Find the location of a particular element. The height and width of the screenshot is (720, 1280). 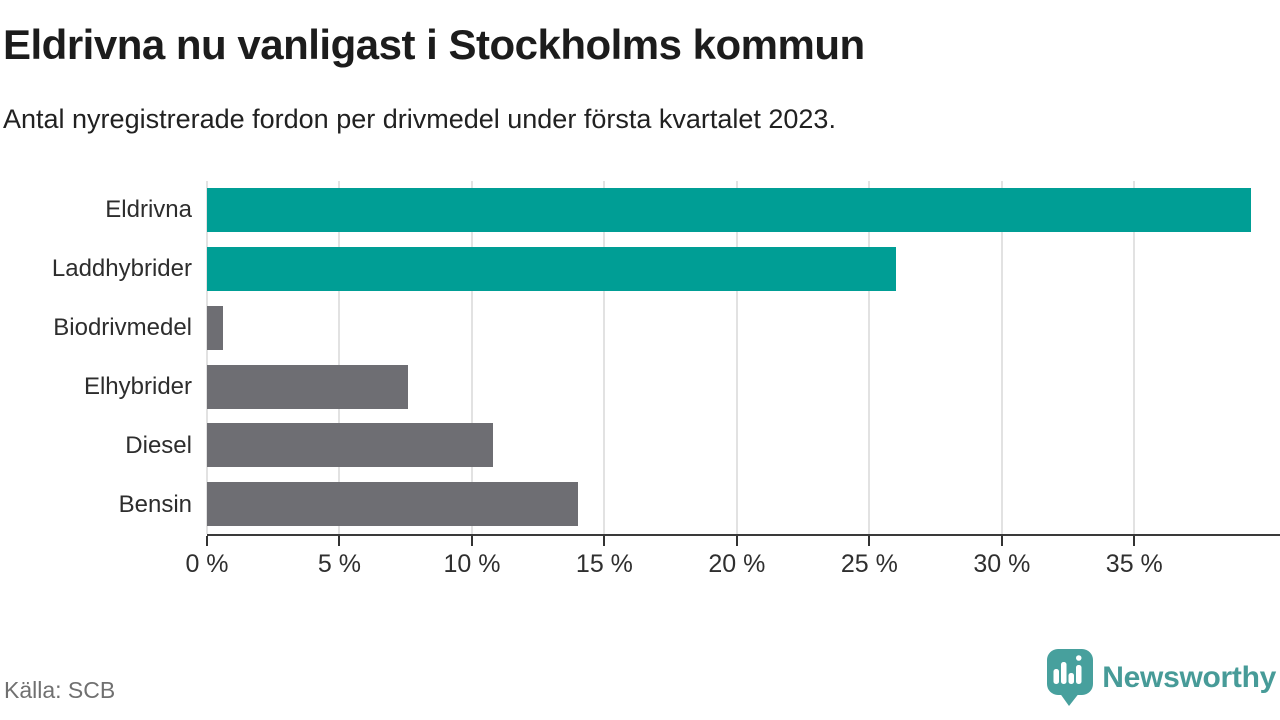

y-axis-label: Elhybrider is located at coordinates (137, 386).